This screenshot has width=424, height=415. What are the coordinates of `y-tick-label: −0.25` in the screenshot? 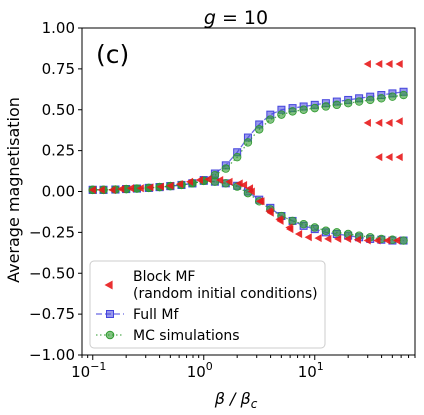 It's located at (52, 232).